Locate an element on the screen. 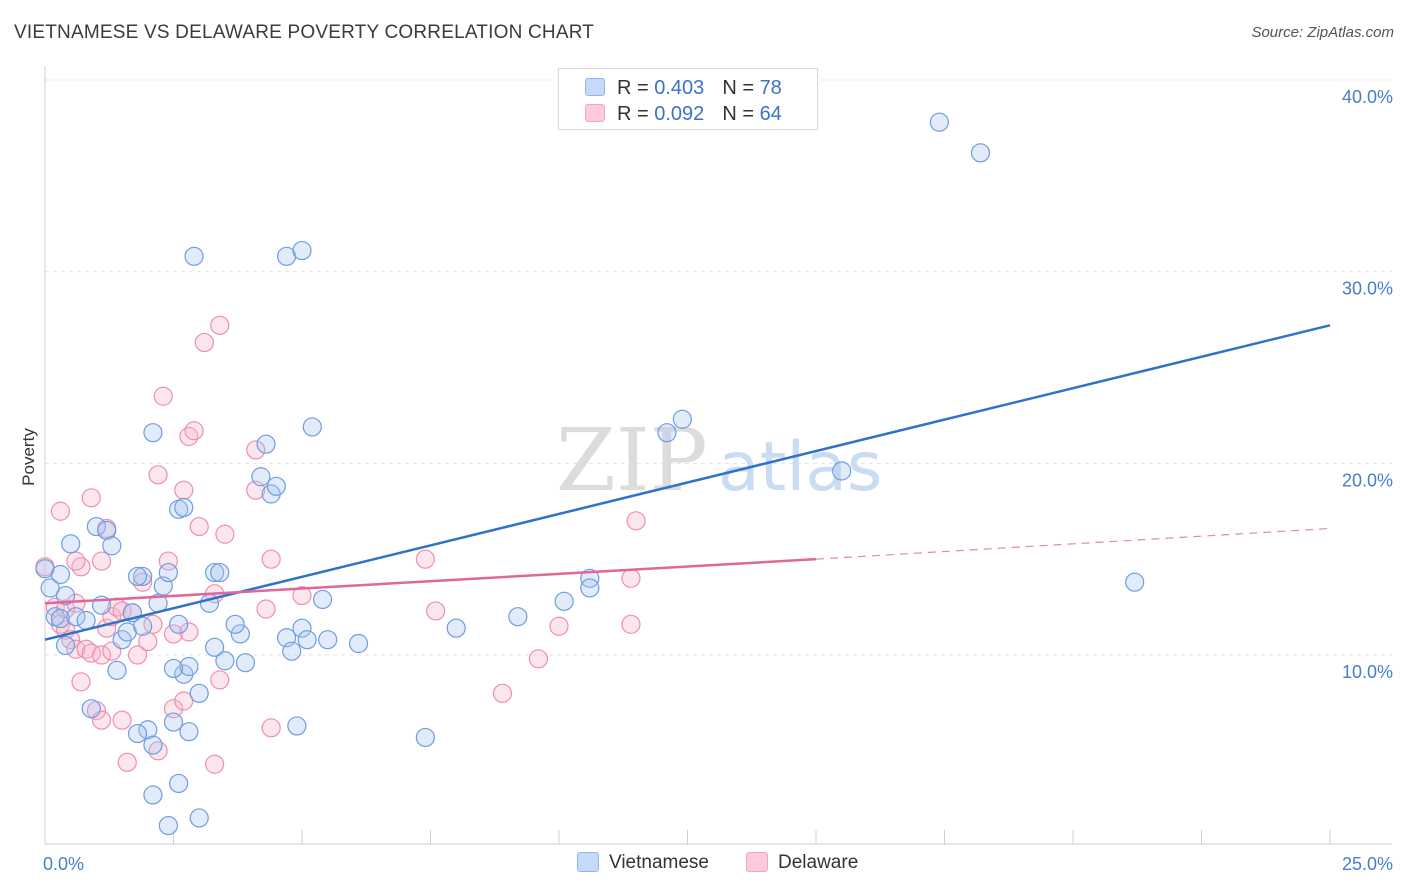  x-tick-label: 0.0% is located at coordinates (63, 864).